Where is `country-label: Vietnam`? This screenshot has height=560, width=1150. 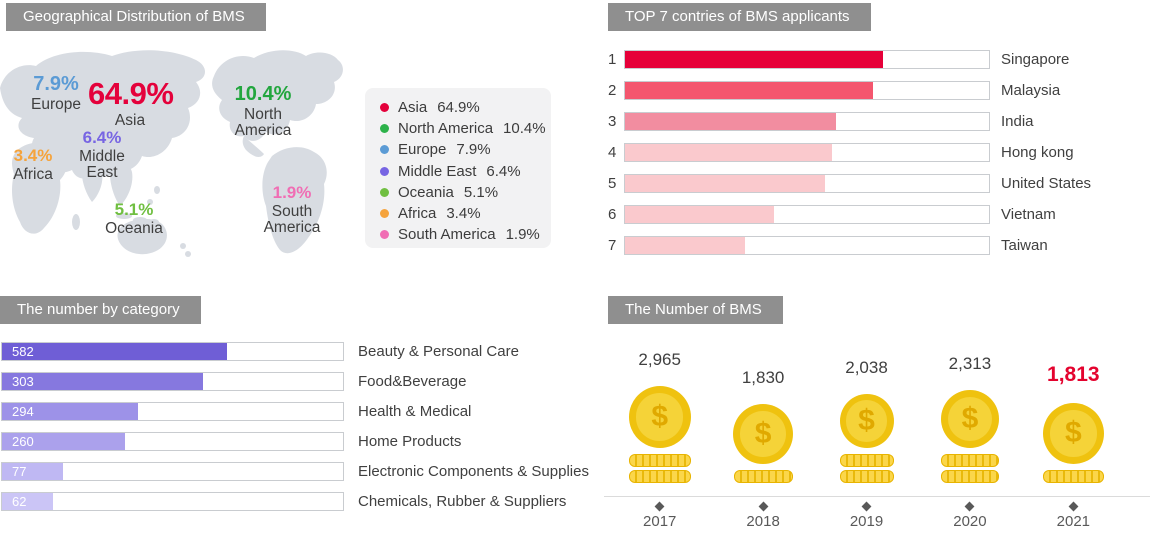
country-label: Vietnam is located at coordinates (1028, 214).